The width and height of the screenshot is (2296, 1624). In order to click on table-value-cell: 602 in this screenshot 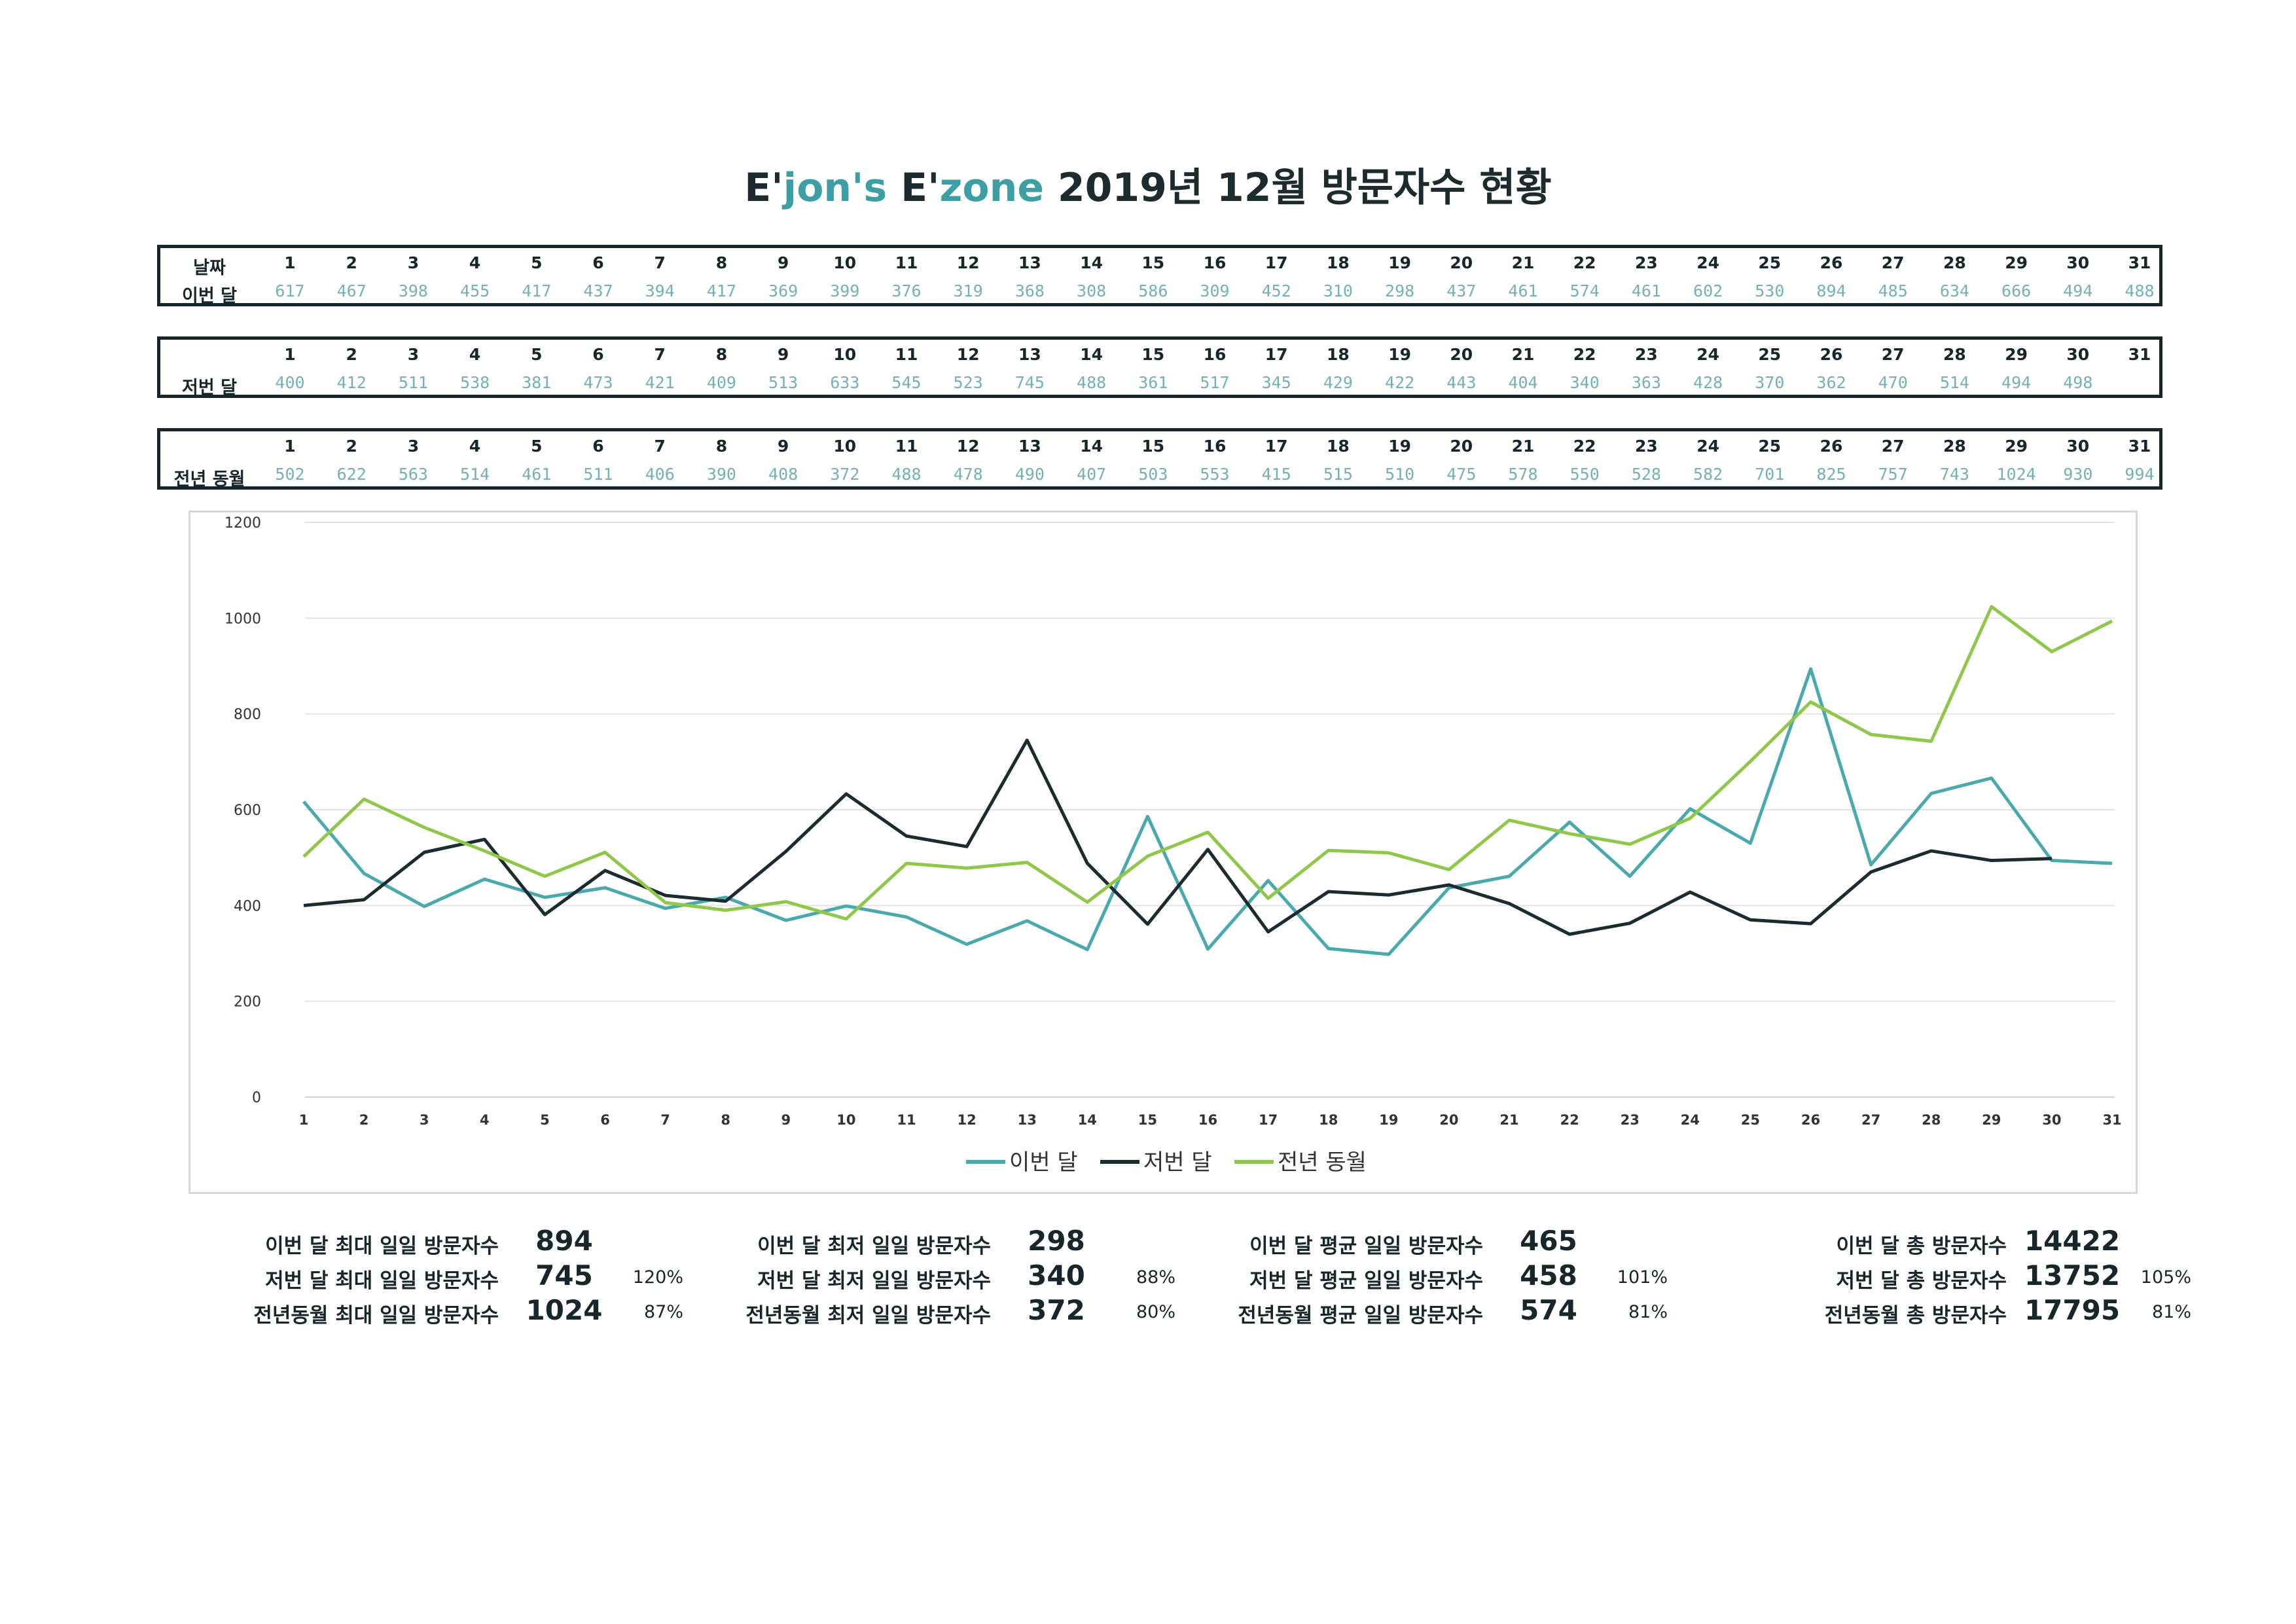, I will do `click(1708, 290)`.